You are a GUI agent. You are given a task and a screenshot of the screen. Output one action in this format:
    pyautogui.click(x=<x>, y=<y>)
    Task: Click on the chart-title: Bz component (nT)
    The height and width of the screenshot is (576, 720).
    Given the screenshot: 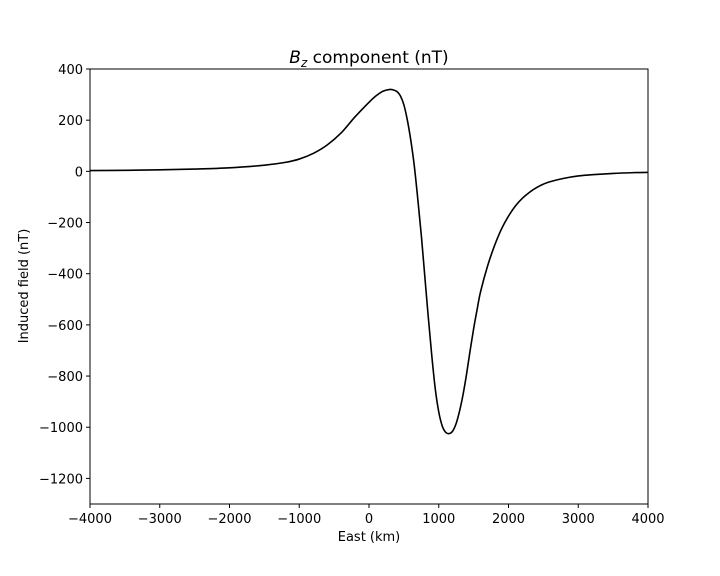 What is the action you would take?
    pyautogui.click(x=368, y=59)
    